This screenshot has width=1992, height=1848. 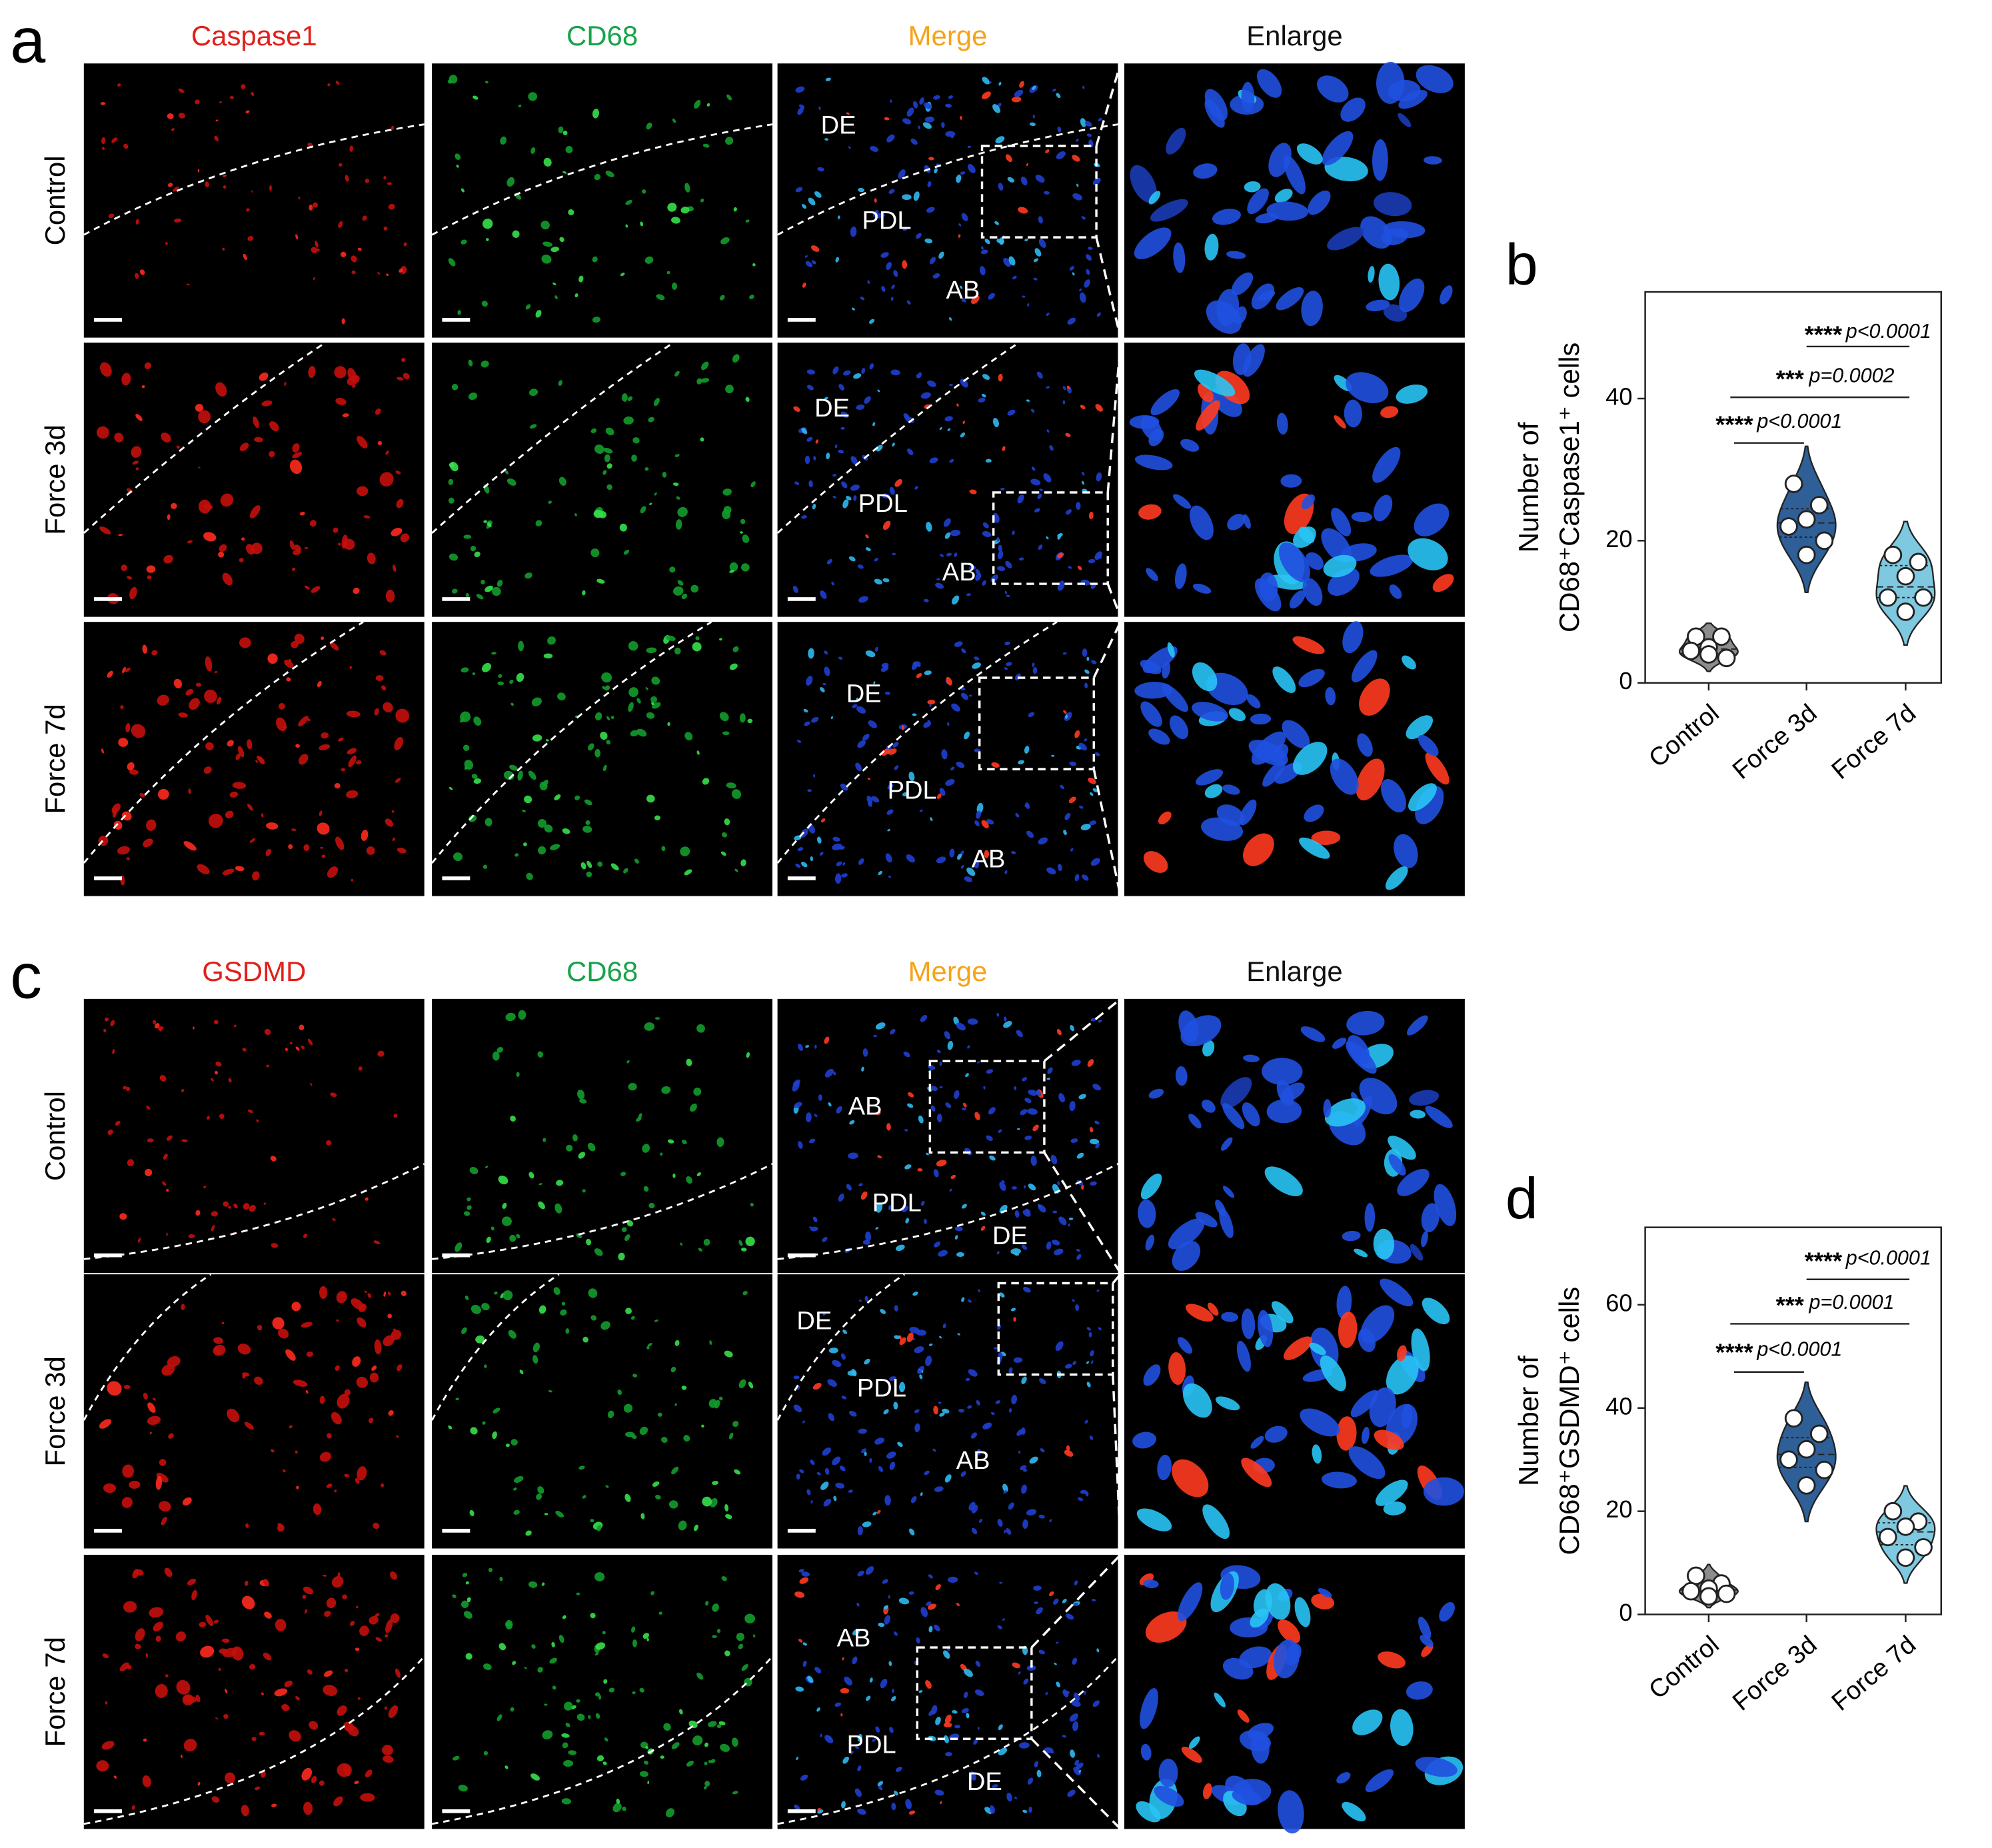 I want to click on column-header: Enlarge, so click(x=1294, y=35).